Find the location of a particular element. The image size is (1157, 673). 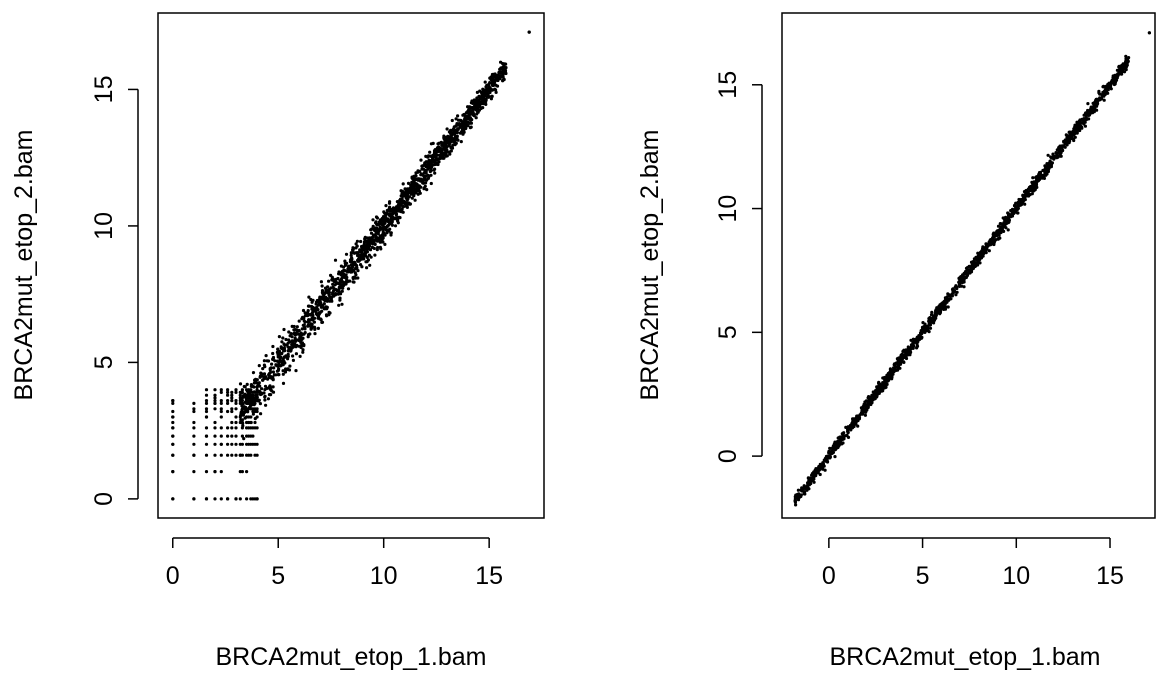

left-x-tick-label: 0 is located at coordinates (173, 576).